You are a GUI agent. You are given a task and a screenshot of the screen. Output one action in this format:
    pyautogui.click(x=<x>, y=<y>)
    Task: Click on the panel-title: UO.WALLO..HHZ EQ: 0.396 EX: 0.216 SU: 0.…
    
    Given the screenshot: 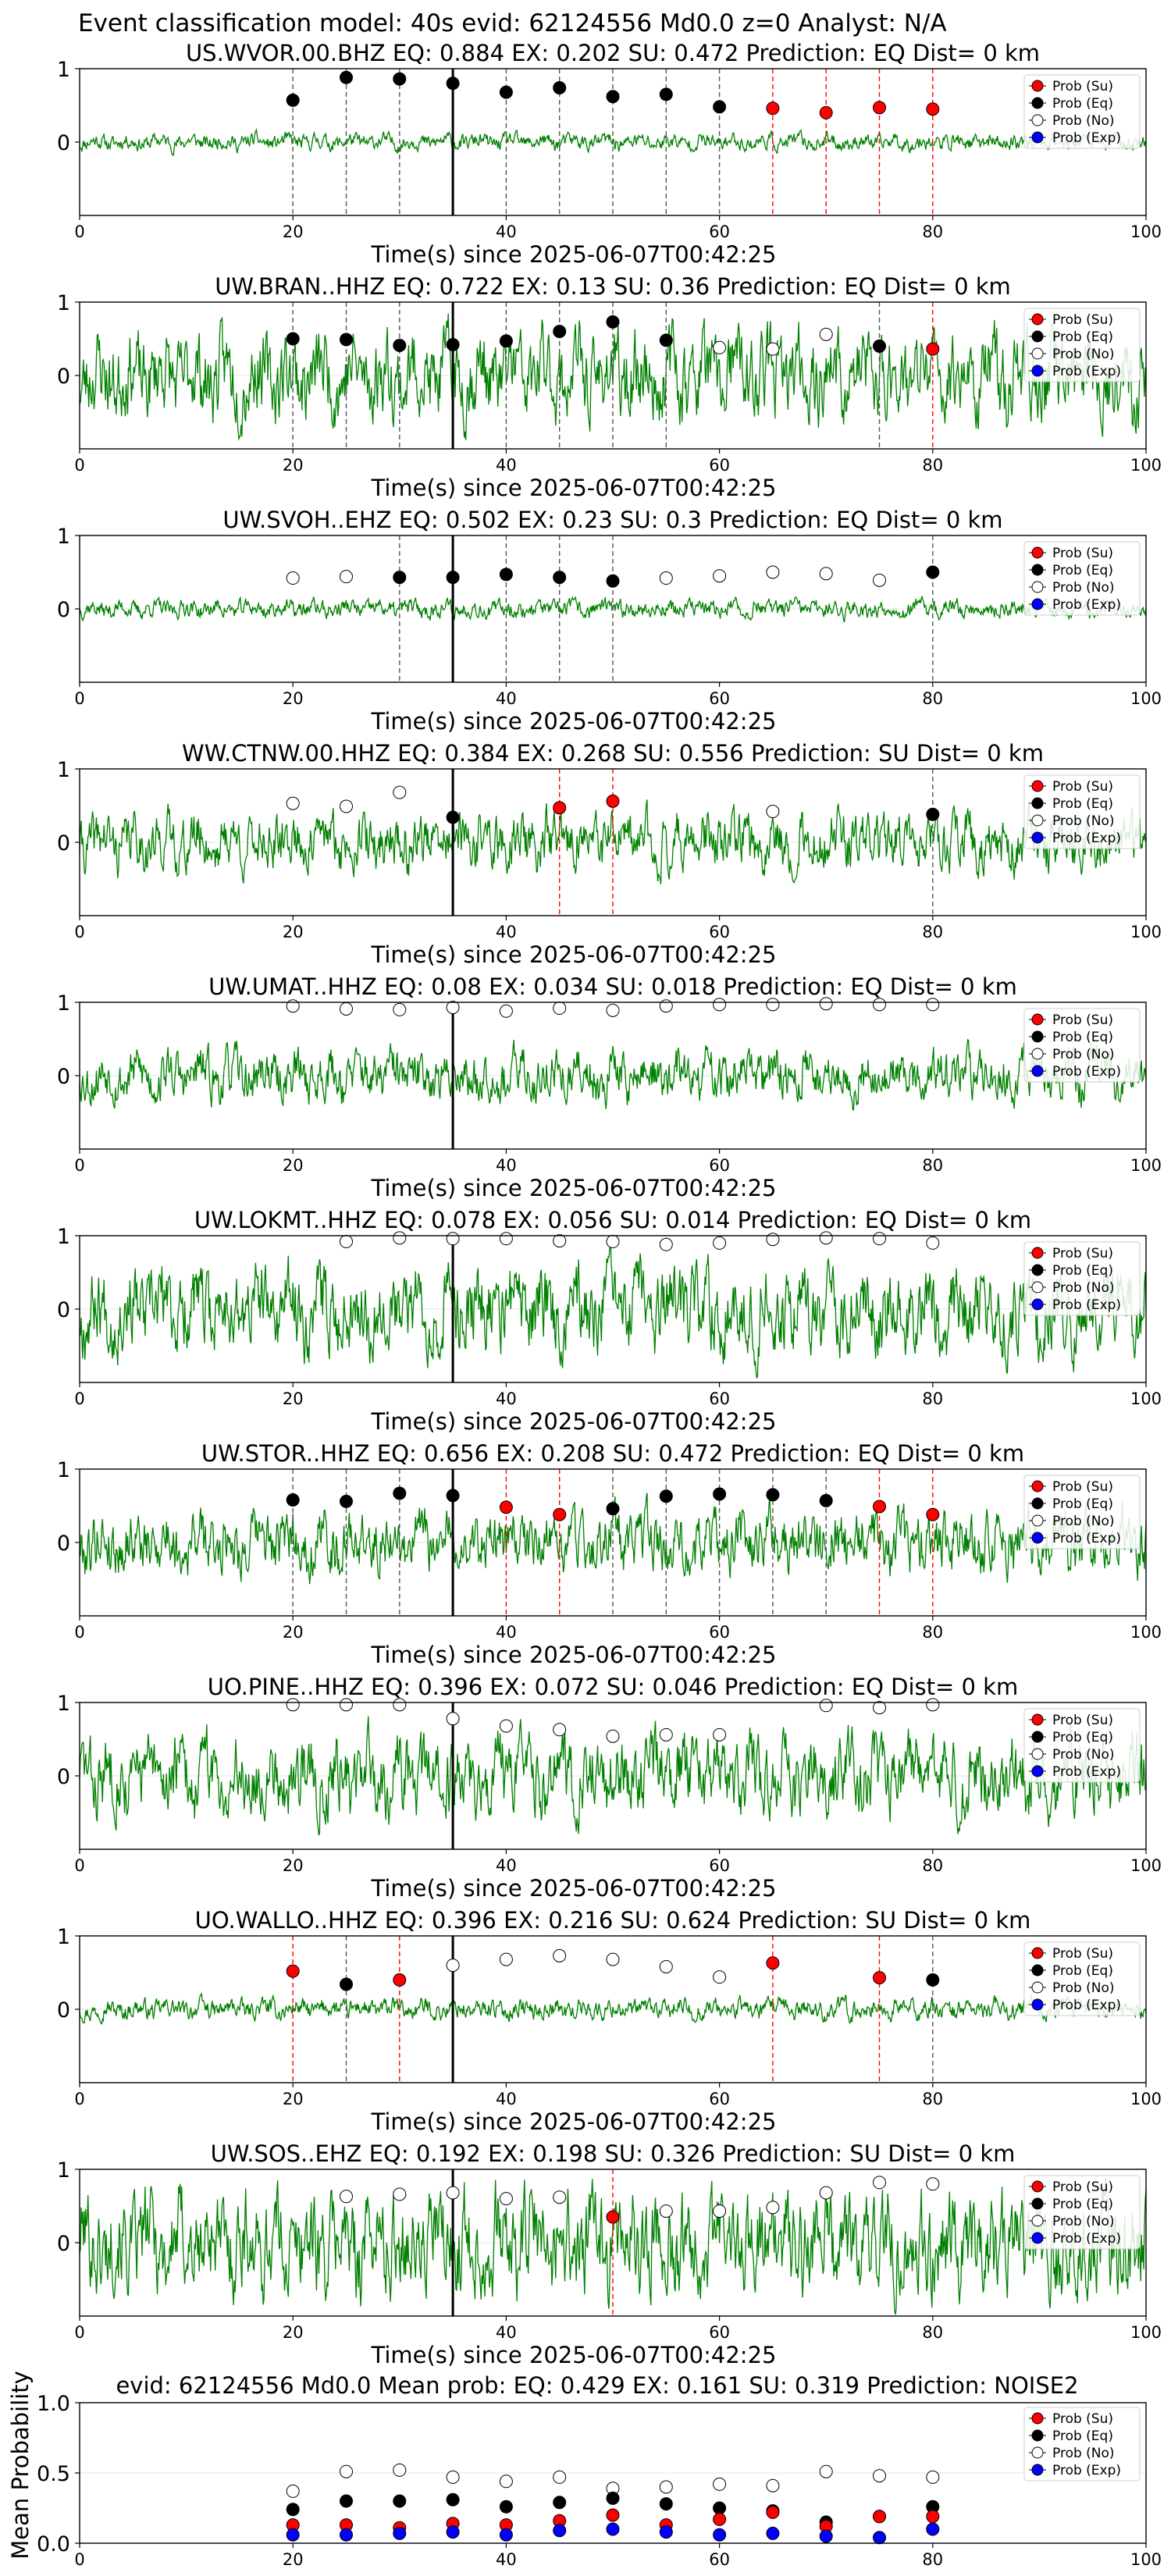 What is the action you would take?
    pyautogui.click(x=613, y=1920)
    